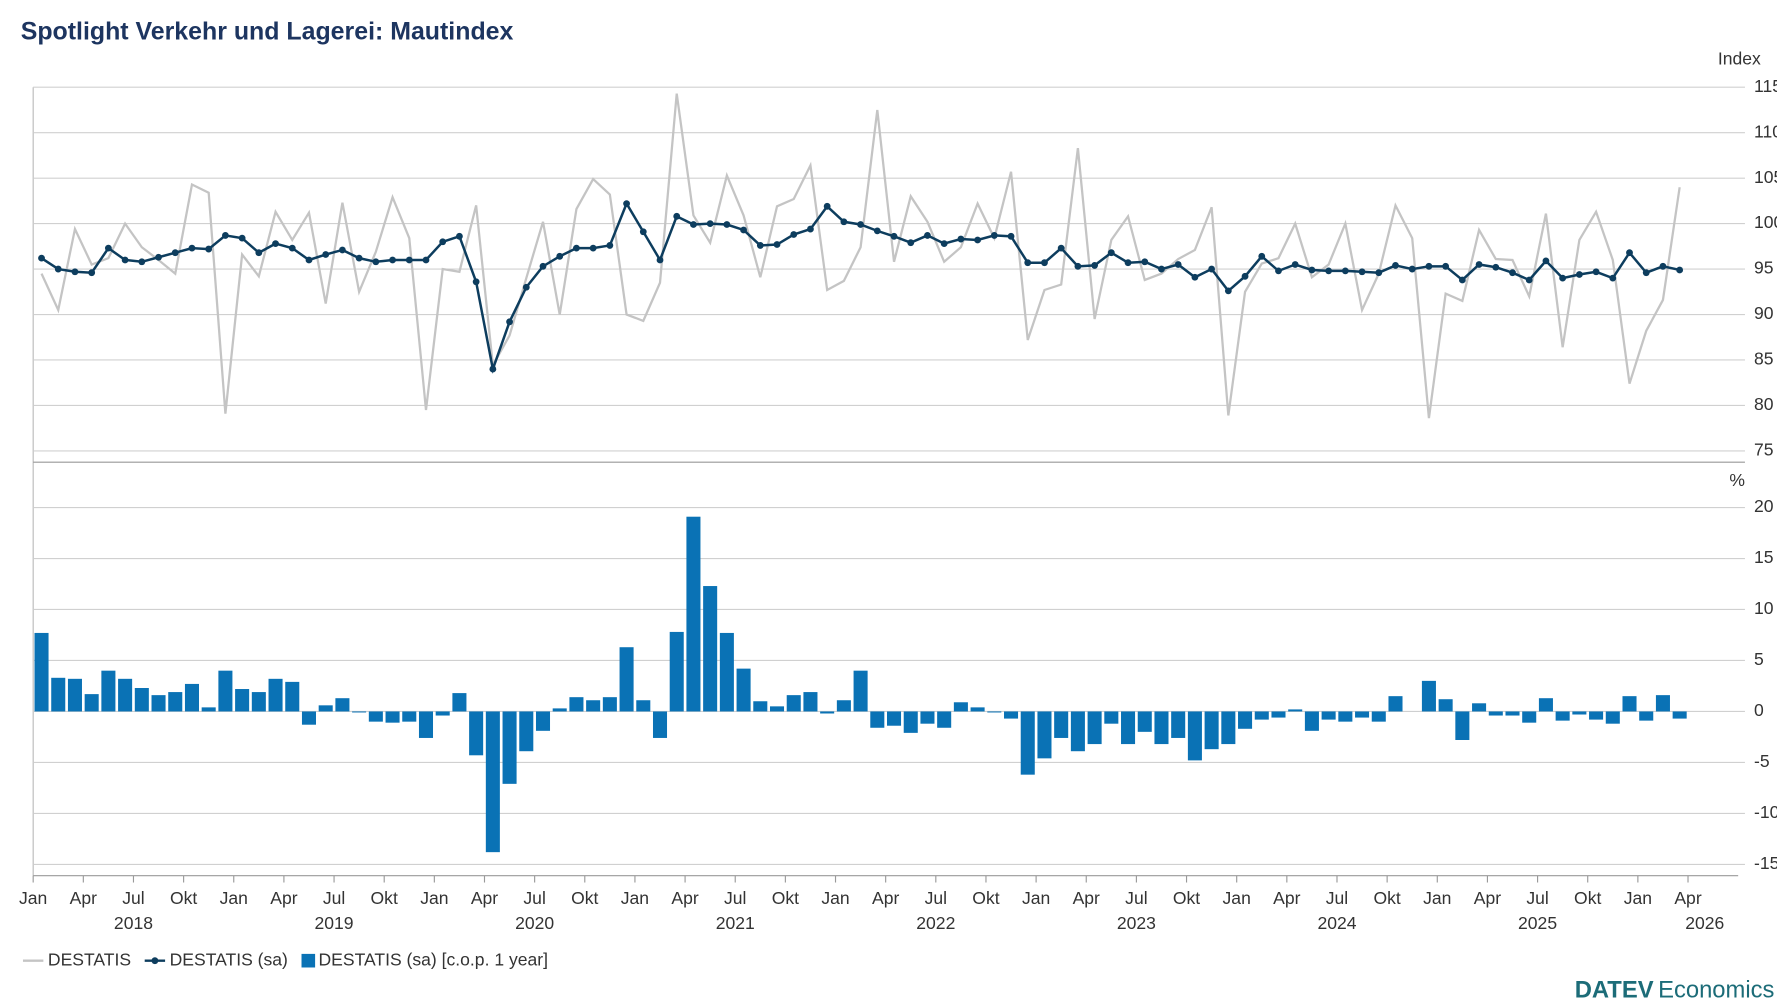 The height and width of the screenshot is (1006, 1777). I want to click on y-tick-label: 20, so click(1764, 506).